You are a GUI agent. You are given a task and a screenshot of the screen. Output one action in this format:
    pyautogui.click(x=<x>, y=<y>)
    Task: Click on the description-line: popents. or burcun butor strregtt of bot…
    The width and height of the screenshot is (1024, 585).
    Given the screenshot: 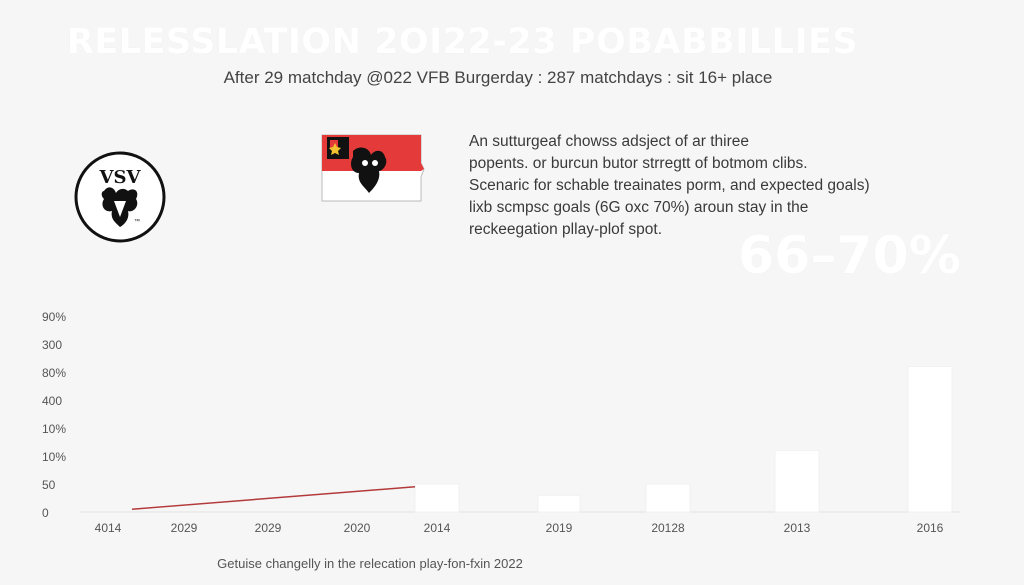 What is the action you would take?
    pyautogui.click(x=638, y=163)
    